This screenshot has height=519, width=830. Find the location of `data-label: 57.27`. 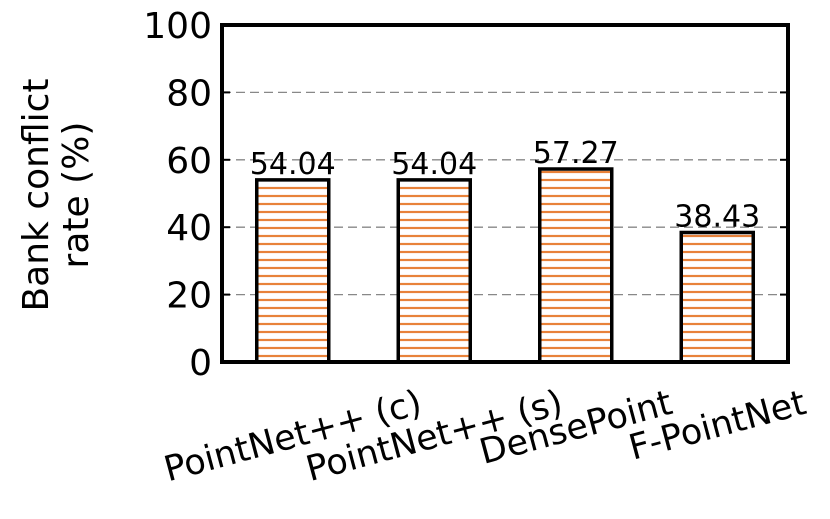

data-label: 57.27 is located at coordinates (576, 153).